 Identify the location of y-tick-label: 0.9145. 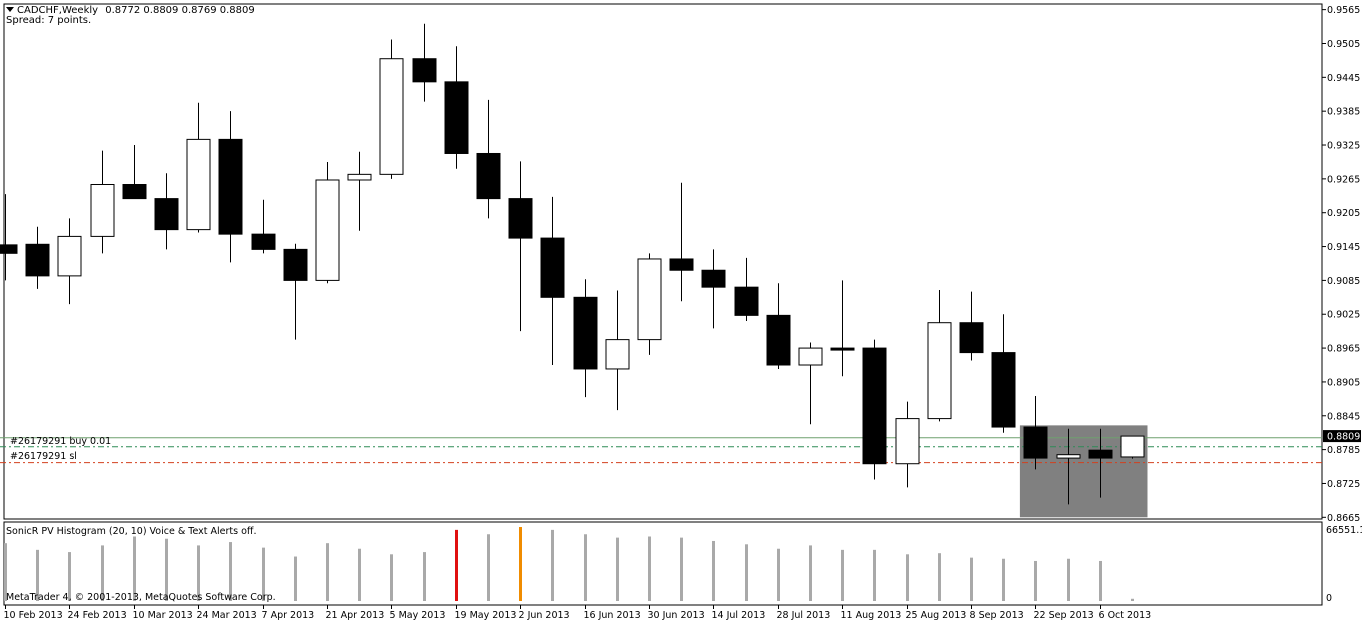
(1343, 247).